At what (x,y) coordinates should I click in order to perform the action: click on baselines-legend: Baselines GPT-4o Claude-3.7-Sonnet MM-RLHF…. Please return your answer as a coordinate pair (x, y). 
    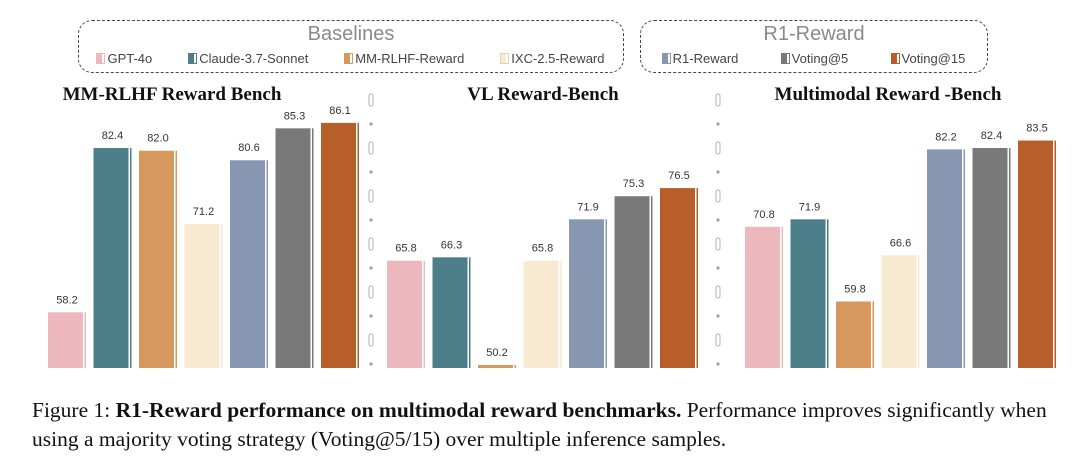
    Looking at the image, I should click on (351, 46).